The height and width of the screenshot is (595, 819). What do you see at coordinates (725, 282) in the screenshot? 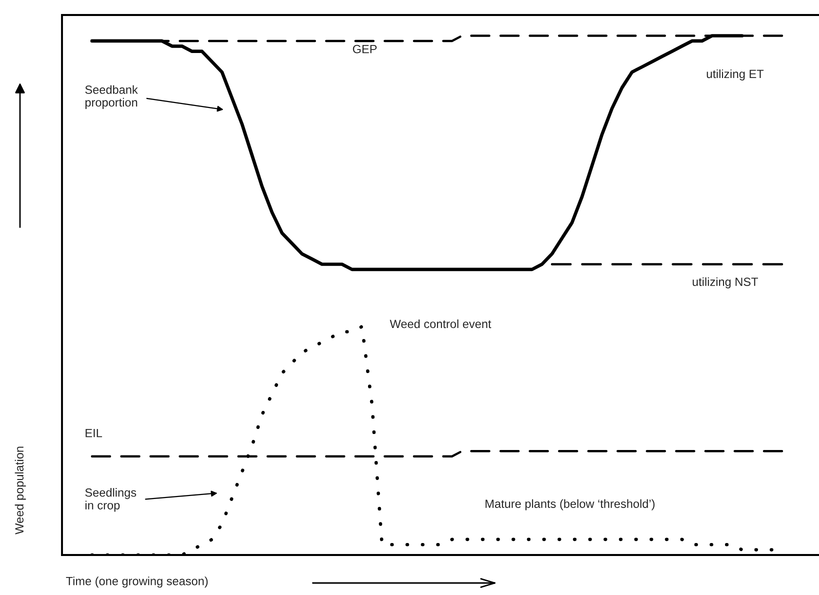
I see `annotation: utilizing NST` at bounding box center [725, 282].